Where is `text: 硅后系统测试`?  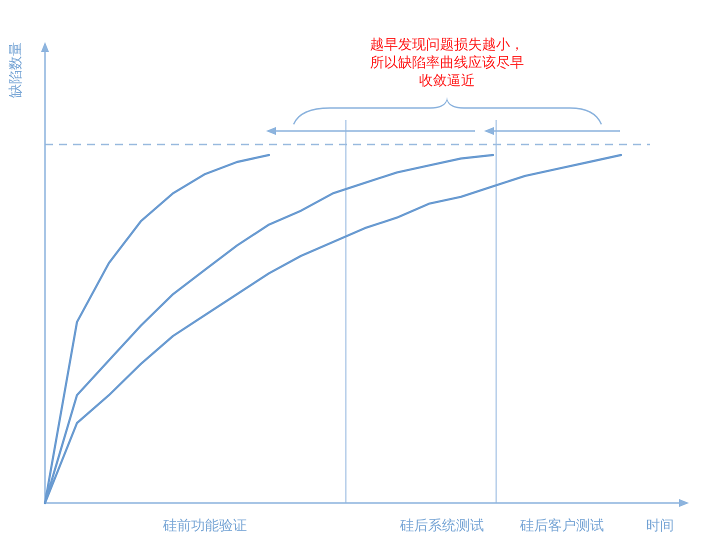 text: 硅后系统测试 is located at coordinates (441, 526).